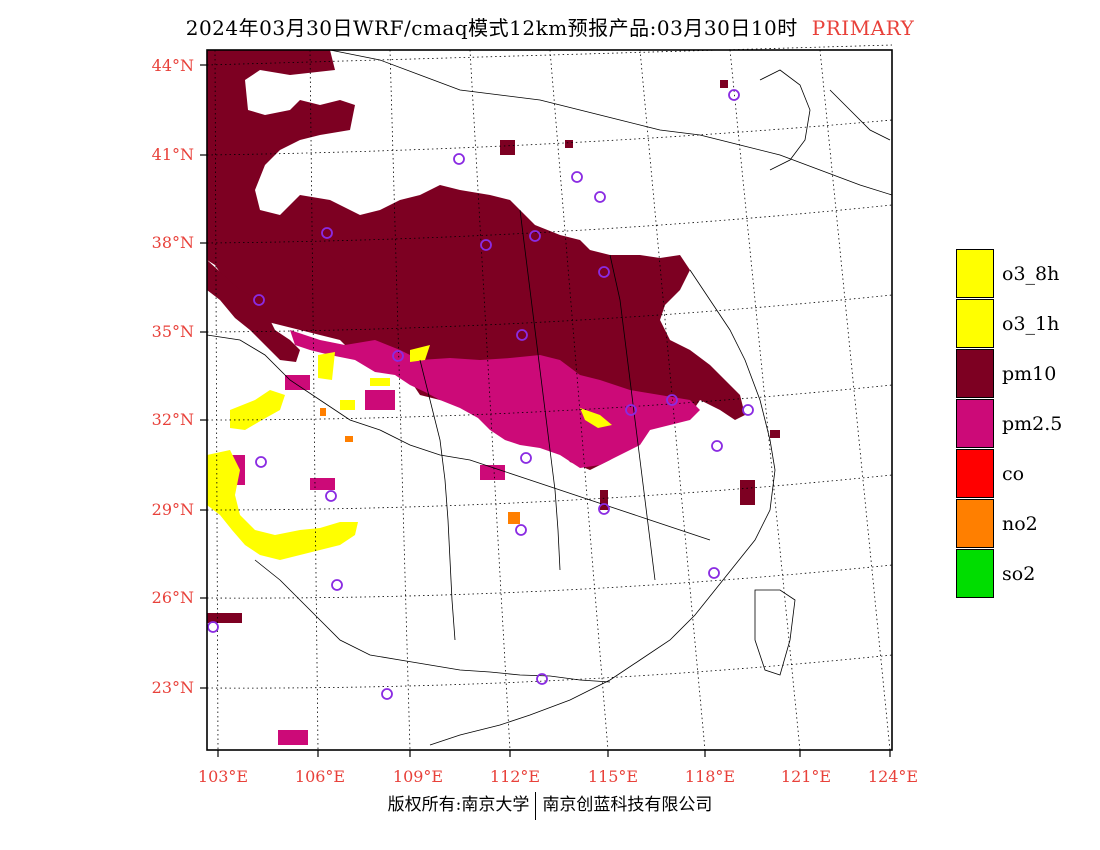 This screenshot has height=850, width=1100. I want to click on legend-item-pm25: pm2.5, so click(1016, 424).